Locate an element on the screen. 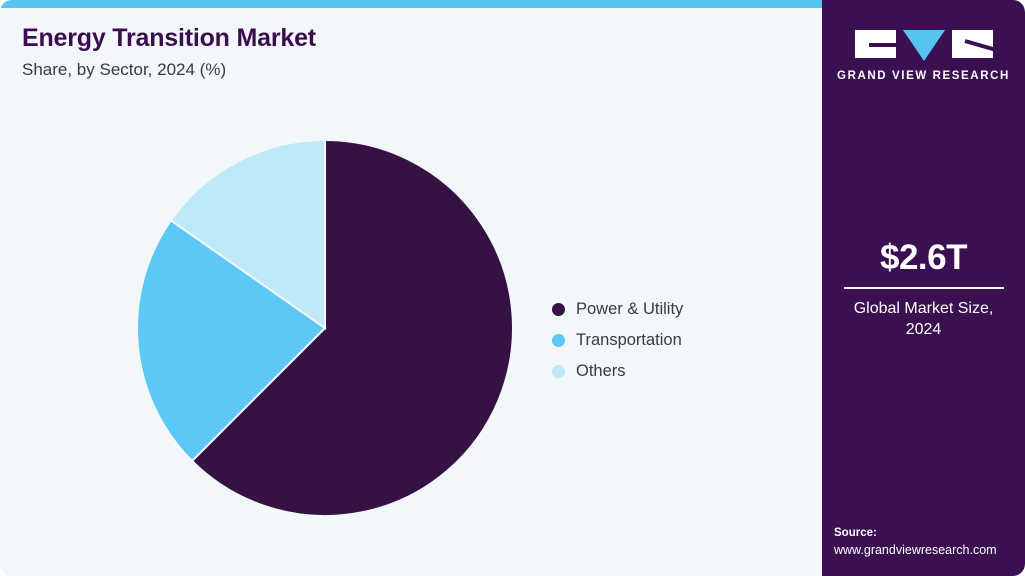 Image resolution: width=1025 pixels, height=576 pixels. logo-r-icon is located at coordinates (972, 44).